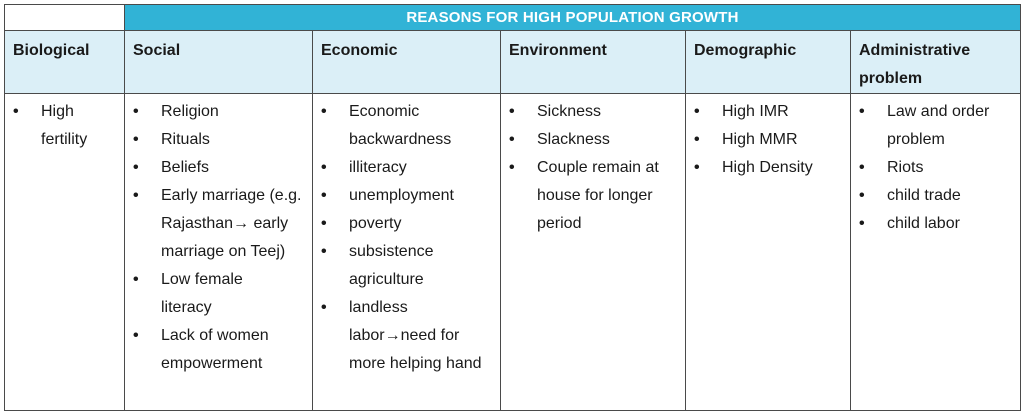 The image size is (1024, 416). I want to click on list-demographic: High IMR High MMR High Density, so click(768, 138).